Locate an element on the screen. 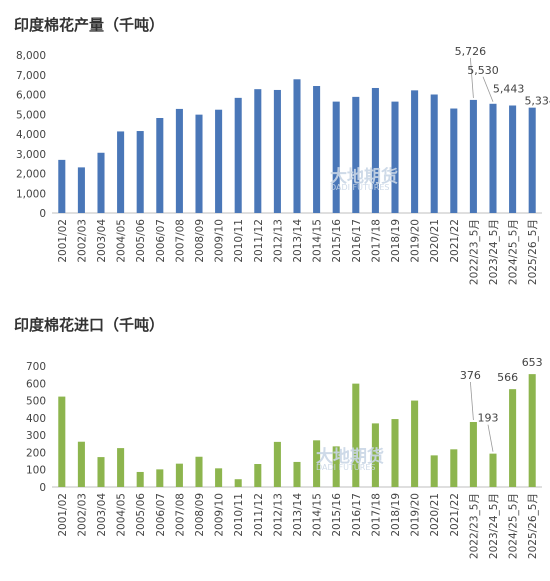 This screenshot has height=581, width=550. data-label: 5,334 is located at coordinates (537, 101).